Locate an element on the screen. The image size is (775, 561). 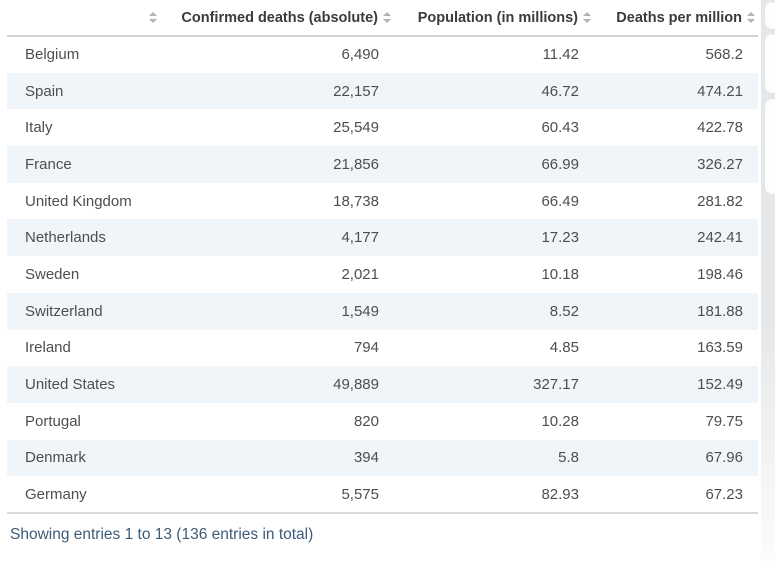
country-cell: United States is located at coordinates (70, 385).